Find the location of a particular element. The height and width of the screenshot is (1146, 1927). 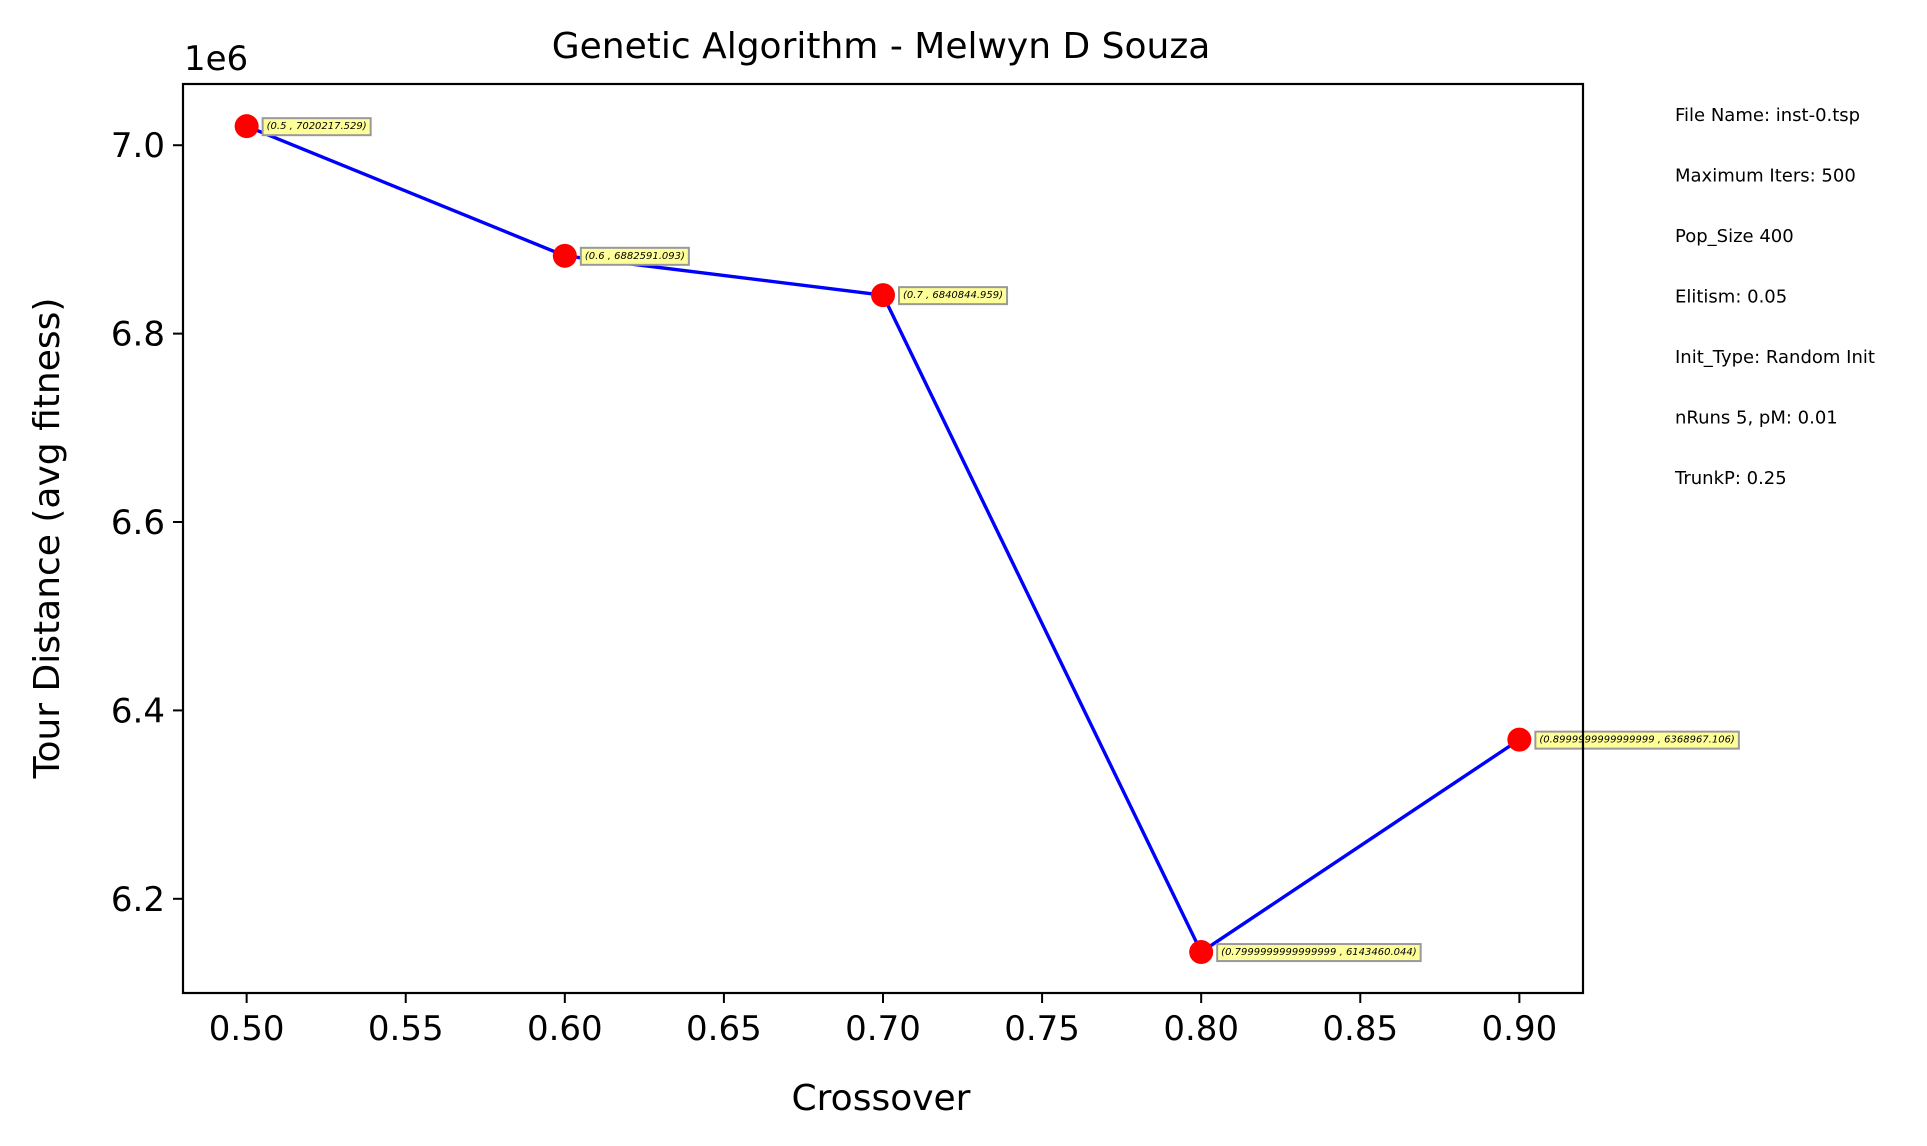

point-annotation: (0.8999999999999999 , 6368967.106) is located at coordinates (1637, 740).